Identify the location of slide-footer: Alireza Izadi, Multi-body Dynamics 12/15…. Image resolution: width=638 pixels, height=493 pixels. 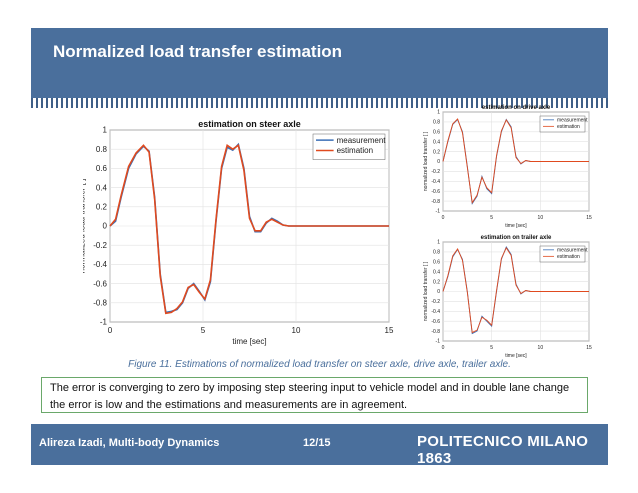
(319, 445).